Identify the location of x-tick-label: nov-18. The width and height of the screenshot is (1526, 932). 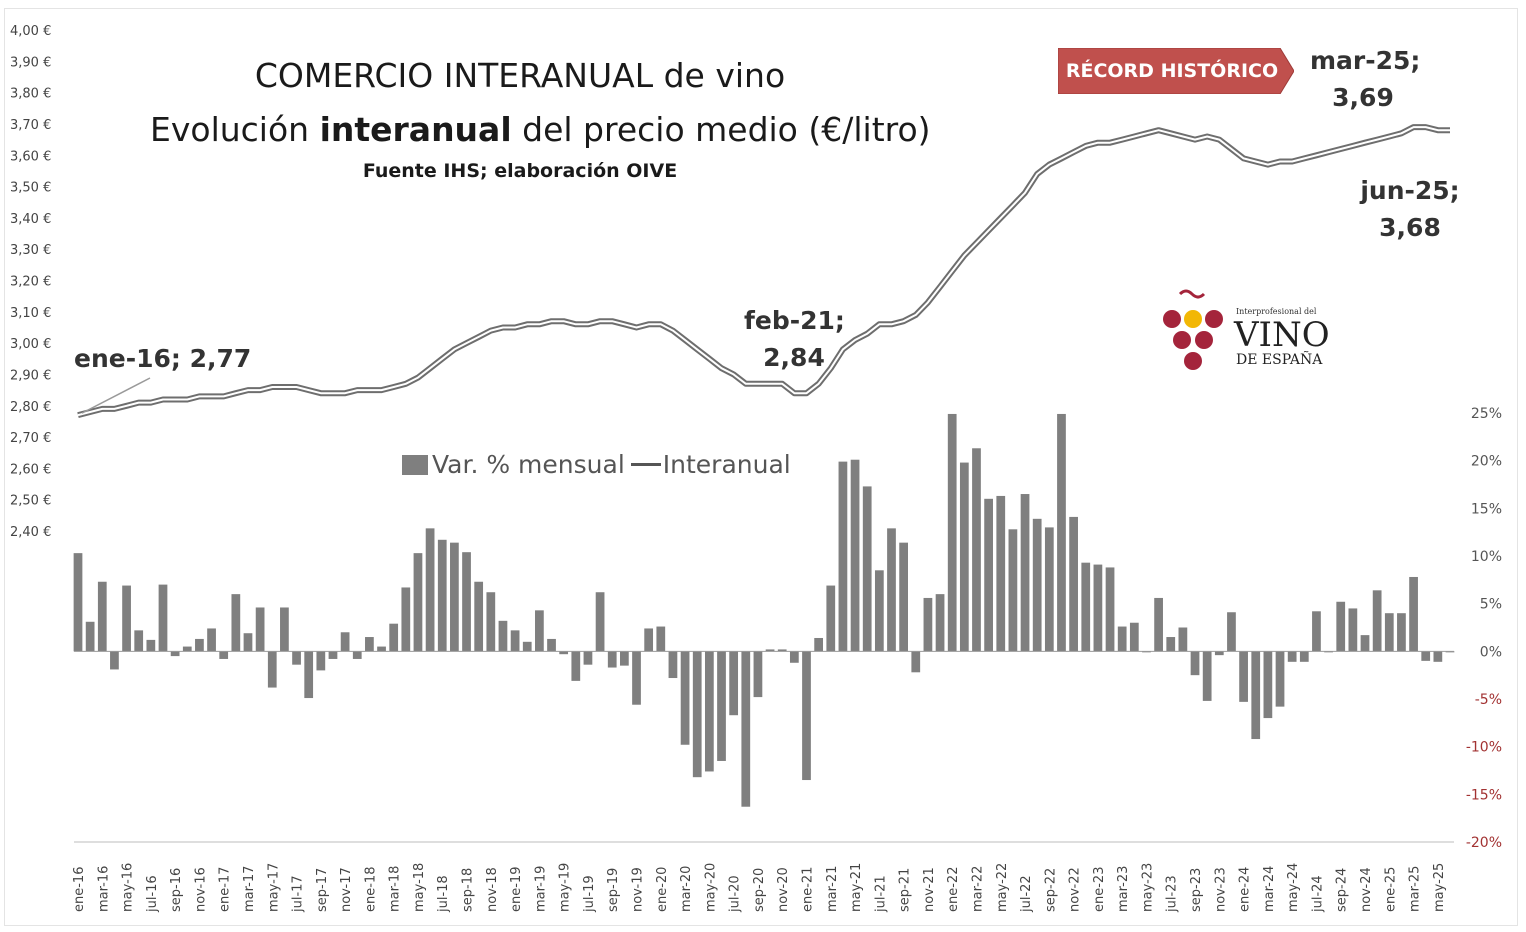
(492, 889).